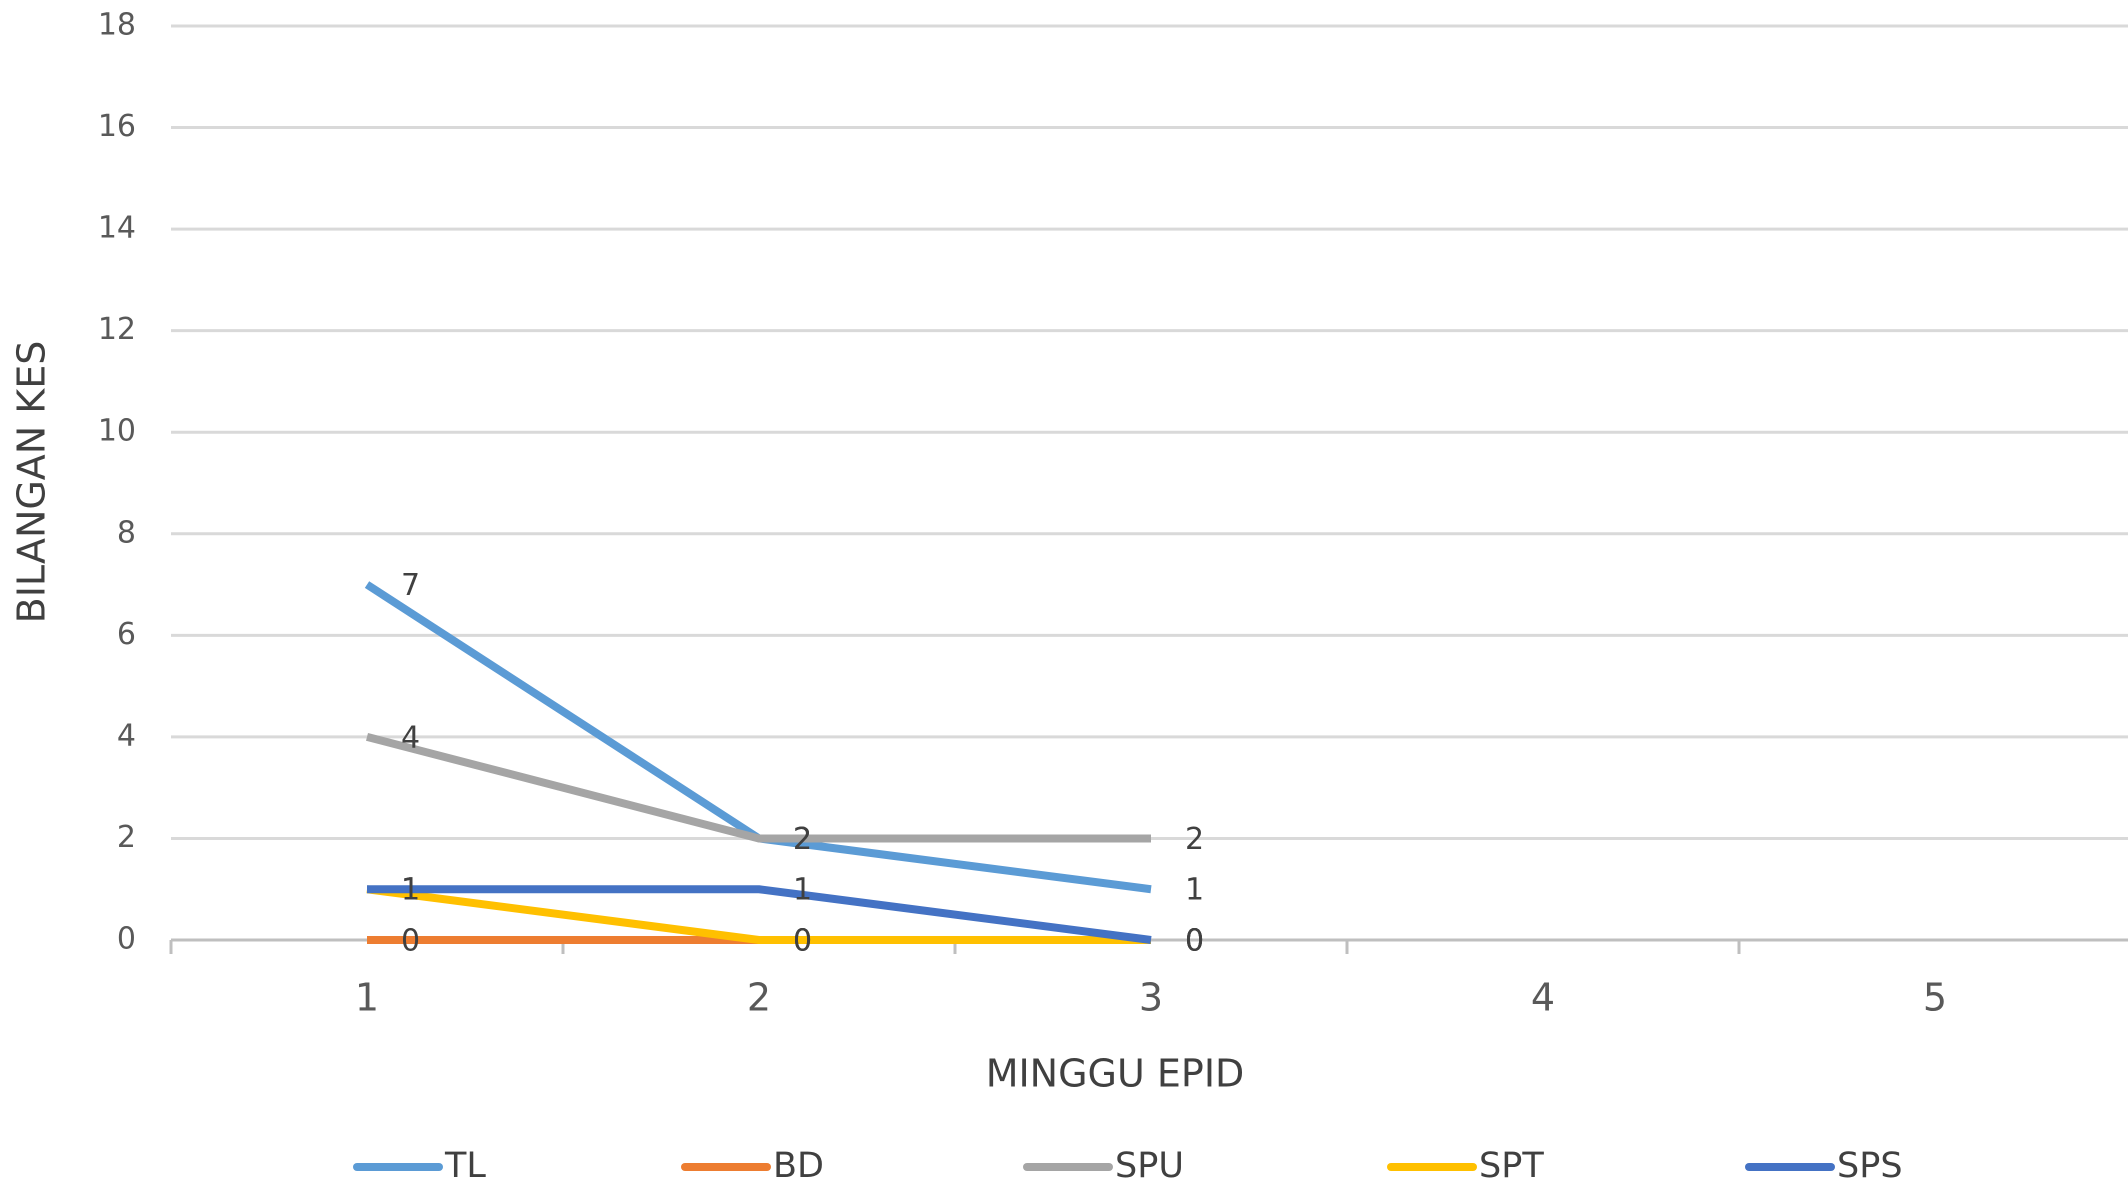 The width and height of the screenshot is (2128, 1188). Describe the element at coordinates (1543, 998) in the screenshot. I see `x-tick-label: 4` at that location.